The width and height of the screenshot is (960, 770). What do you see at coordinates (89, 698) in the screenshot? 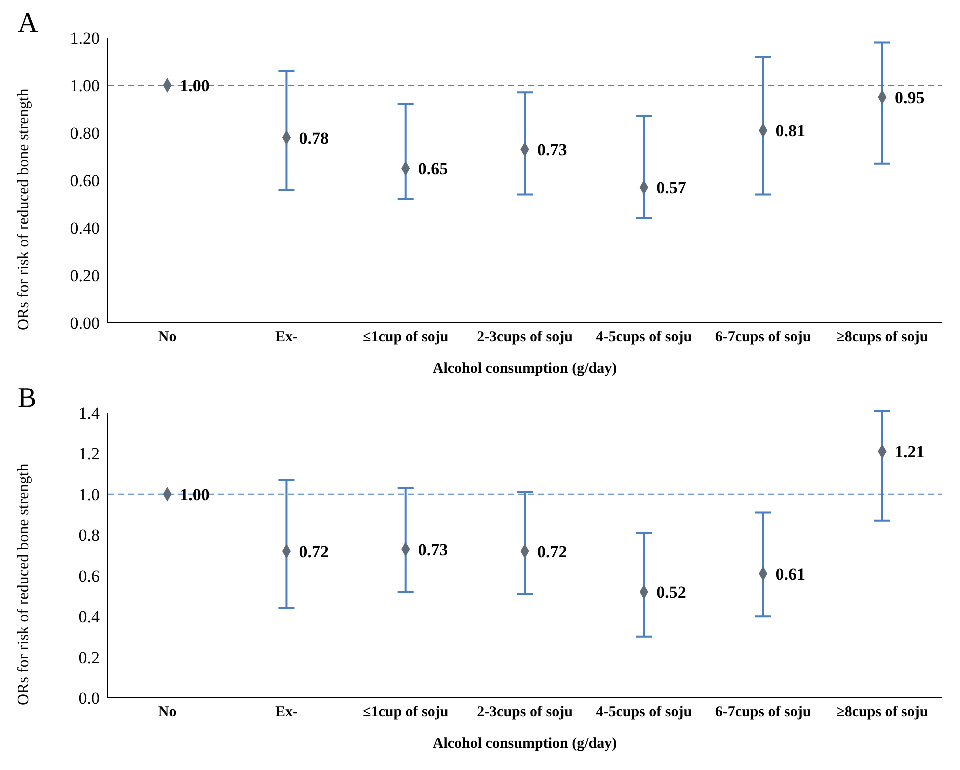
I see `y-tick-label: 0.0` at bounding box center [89, 698].